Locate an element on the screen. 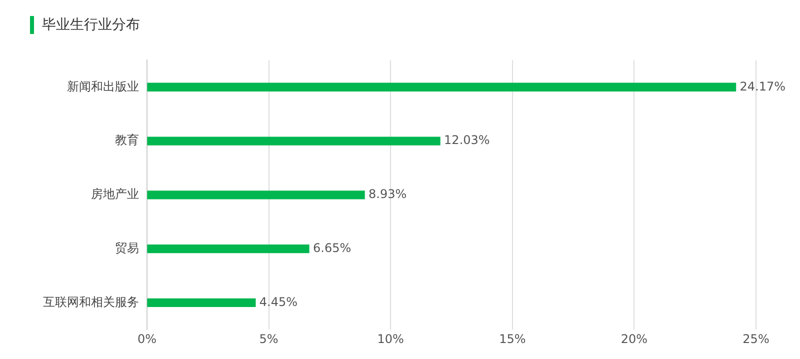 The width and height of the screenshot is (800, 359). x-tick-label: 0% is located at coordinates (147, 339).